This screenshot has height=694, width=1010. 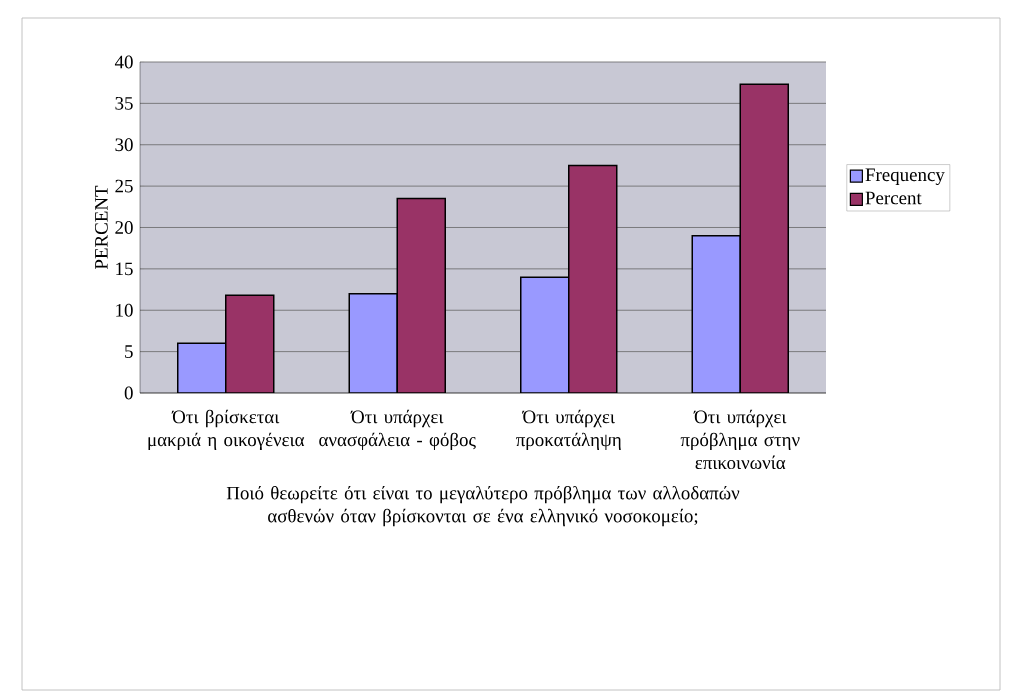 What do you see at coordinates (568, 430) in the screenshot?
I see `x-tick-label: Ότι υπάρχει προκατάληψη` at bounding box center [568, 430].